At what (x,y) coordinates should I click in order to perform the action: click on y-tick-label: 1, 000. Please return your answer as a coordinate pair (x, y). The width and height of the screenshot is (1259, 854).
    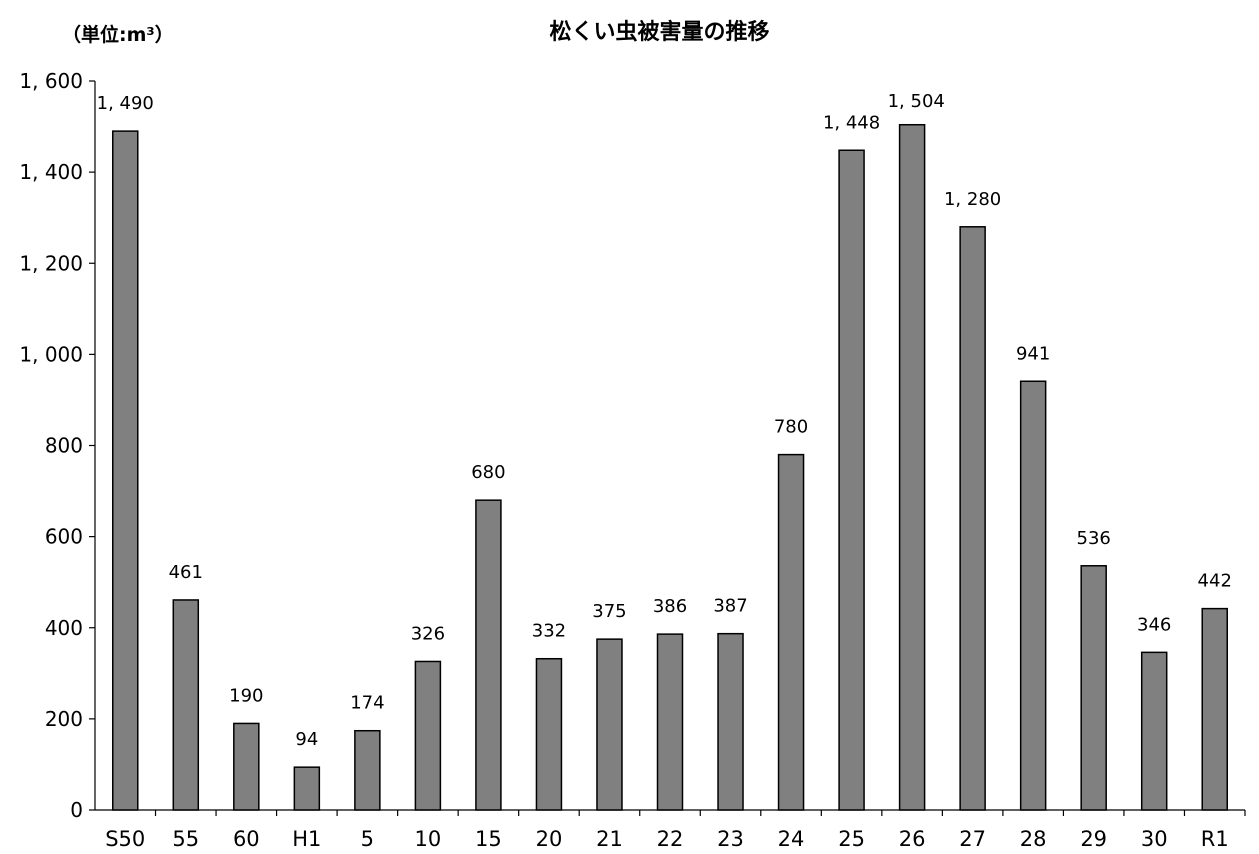
    Looking at the image, I should click on (51, 354).